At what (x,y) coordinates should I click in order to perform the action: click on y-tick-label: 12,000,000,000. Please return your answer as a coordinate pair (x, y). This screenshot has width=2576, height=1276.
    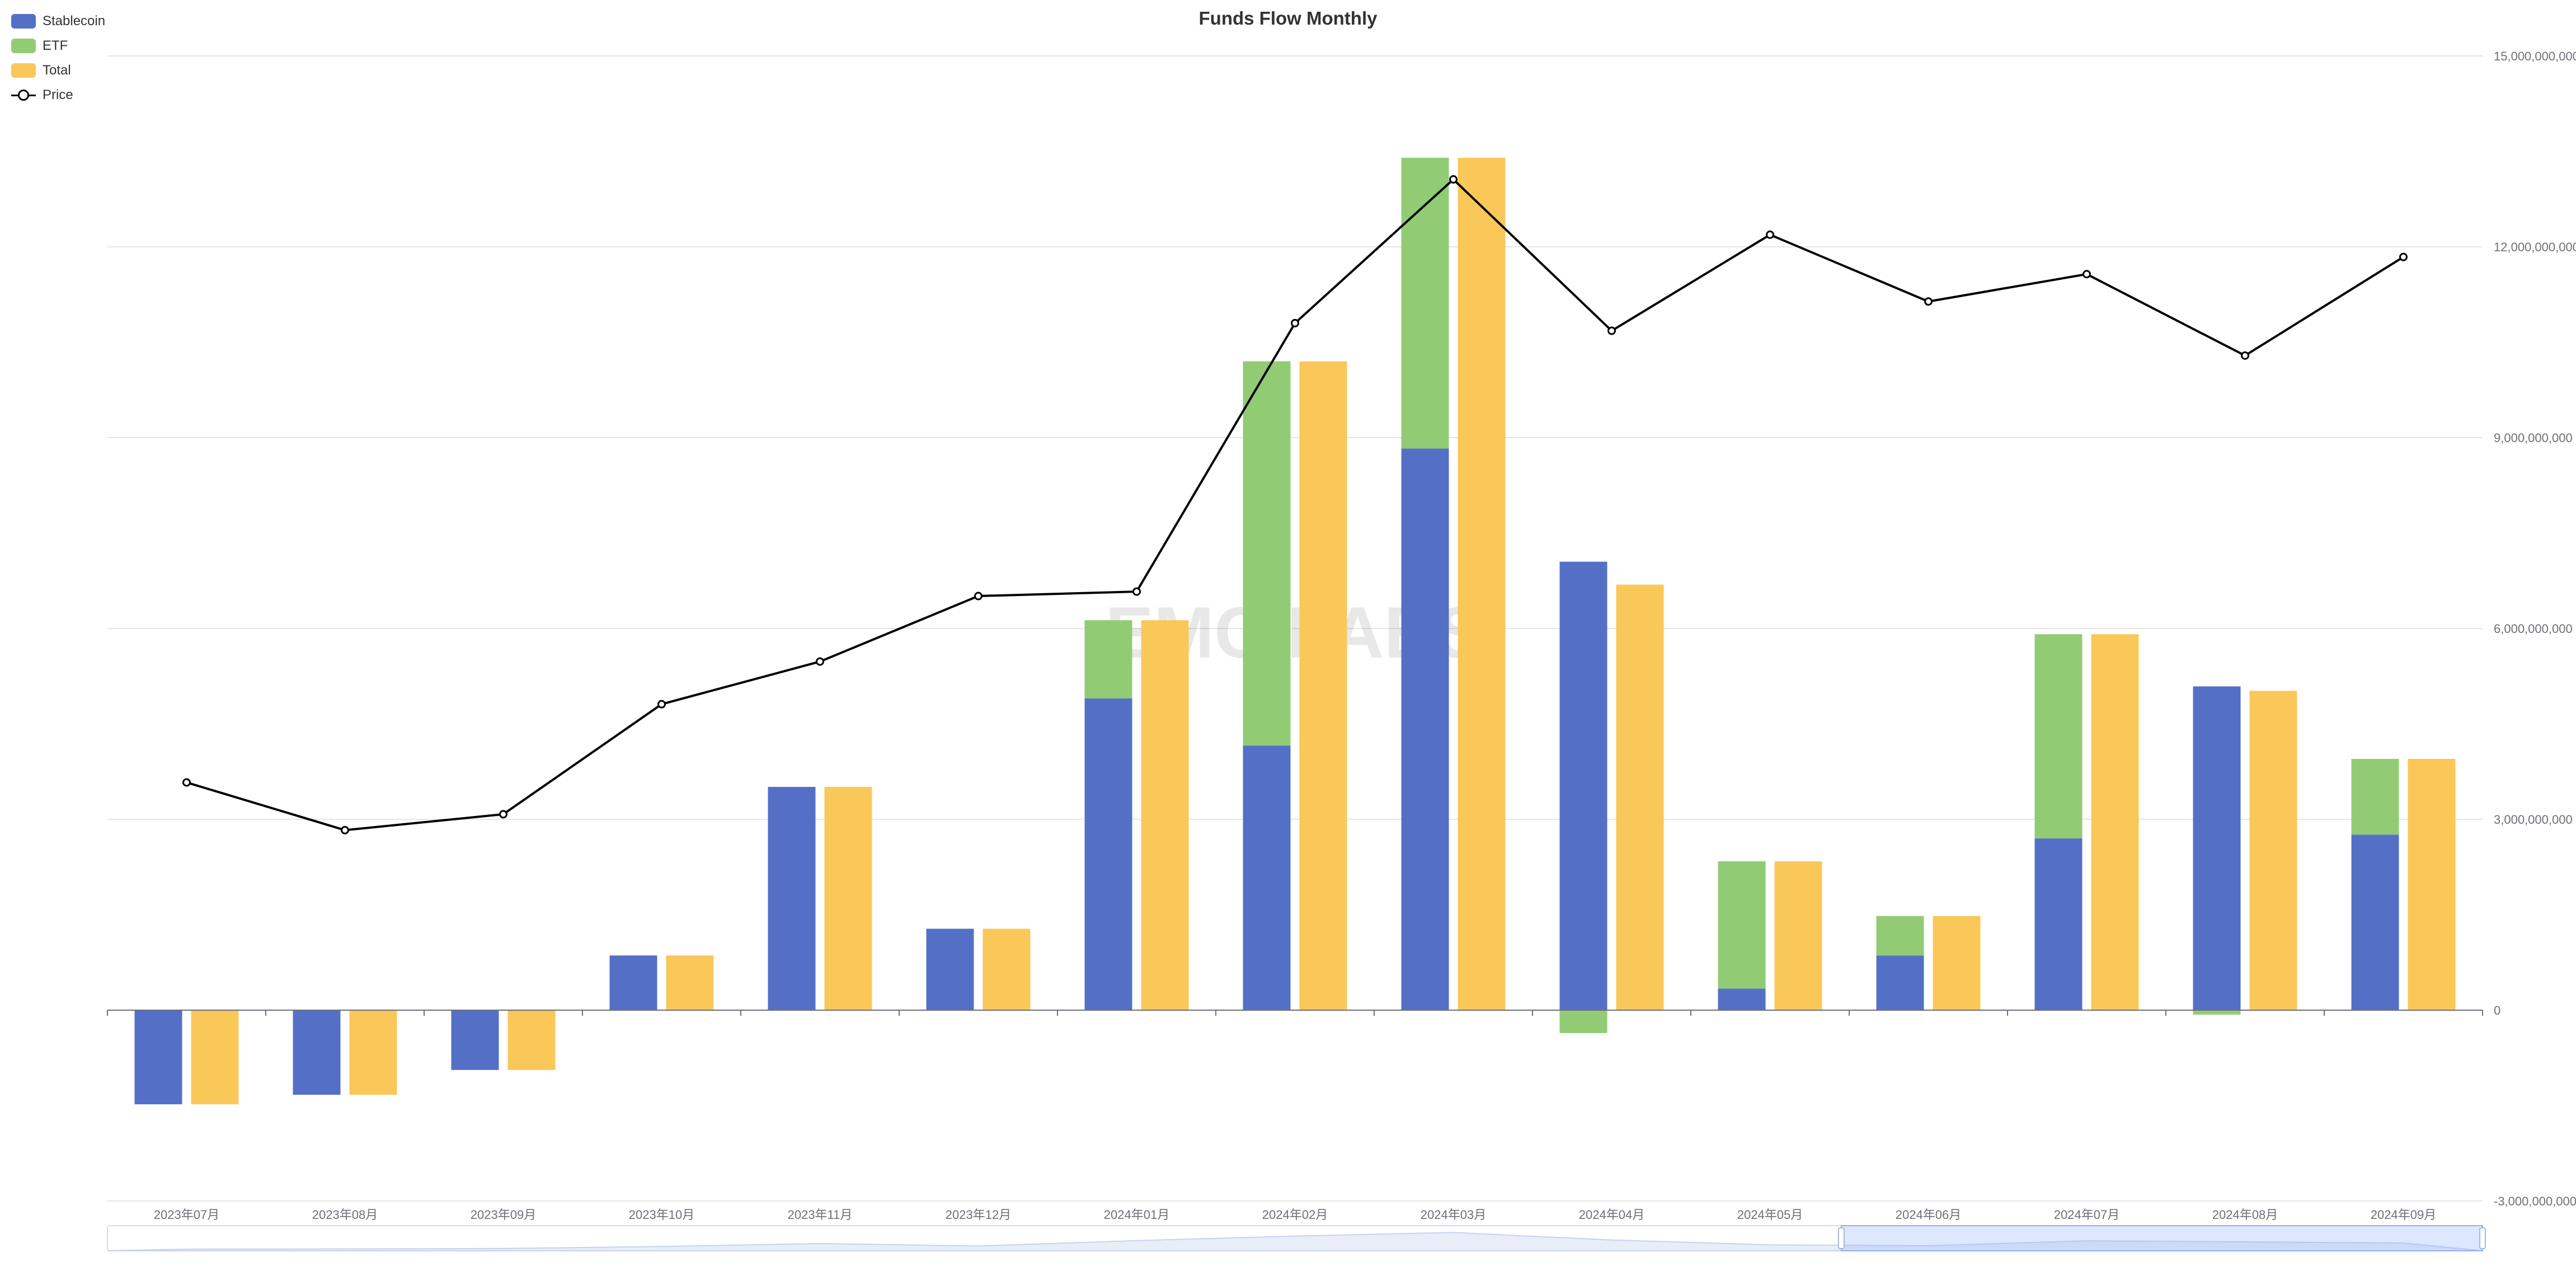
    Looking at the image, I should click on (2535, 247).